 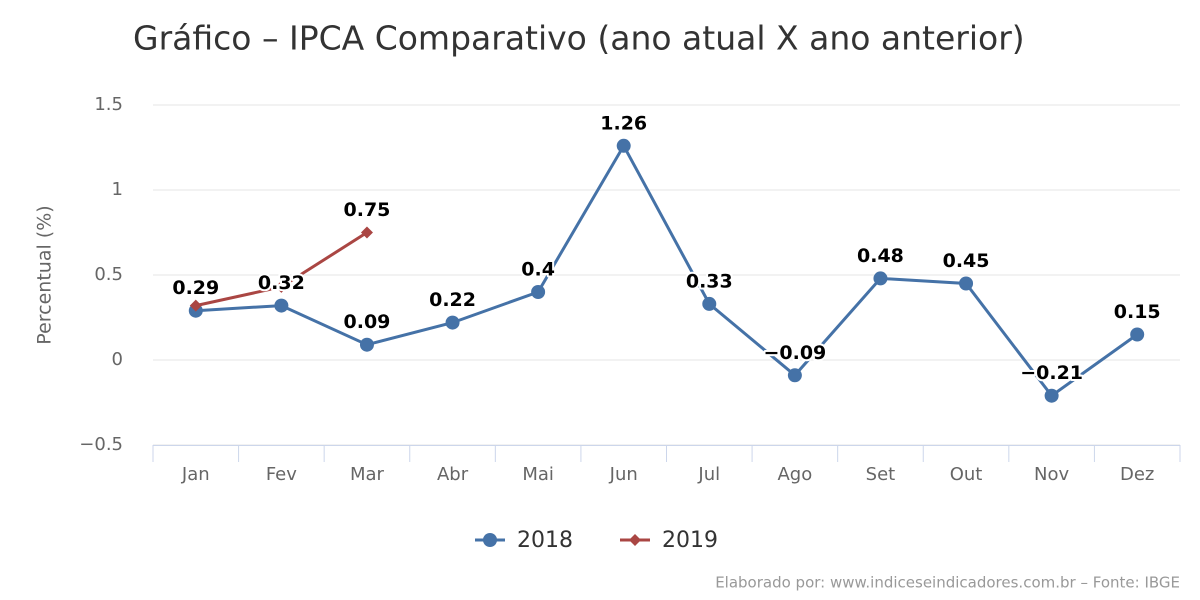 I want to click on legend-label: 2019, so click(x=690, y=540).